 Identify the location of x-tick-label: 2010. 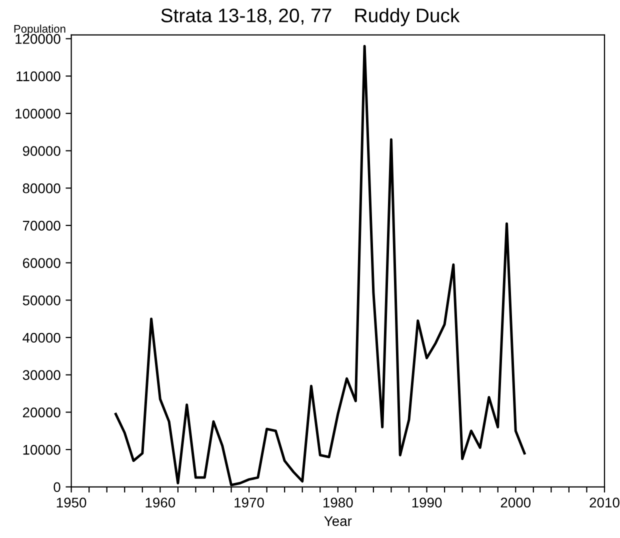
(605, 503).